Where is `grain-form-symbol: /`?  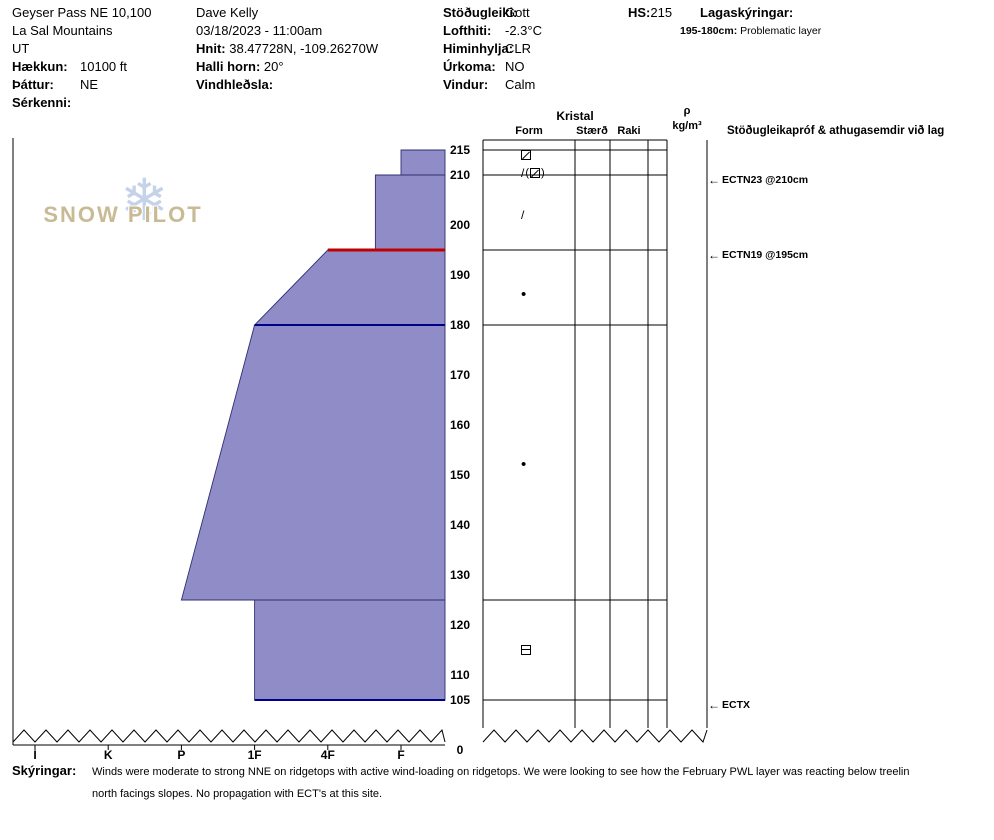 grain-form-symbol: / is located at coordinates (523, 215).